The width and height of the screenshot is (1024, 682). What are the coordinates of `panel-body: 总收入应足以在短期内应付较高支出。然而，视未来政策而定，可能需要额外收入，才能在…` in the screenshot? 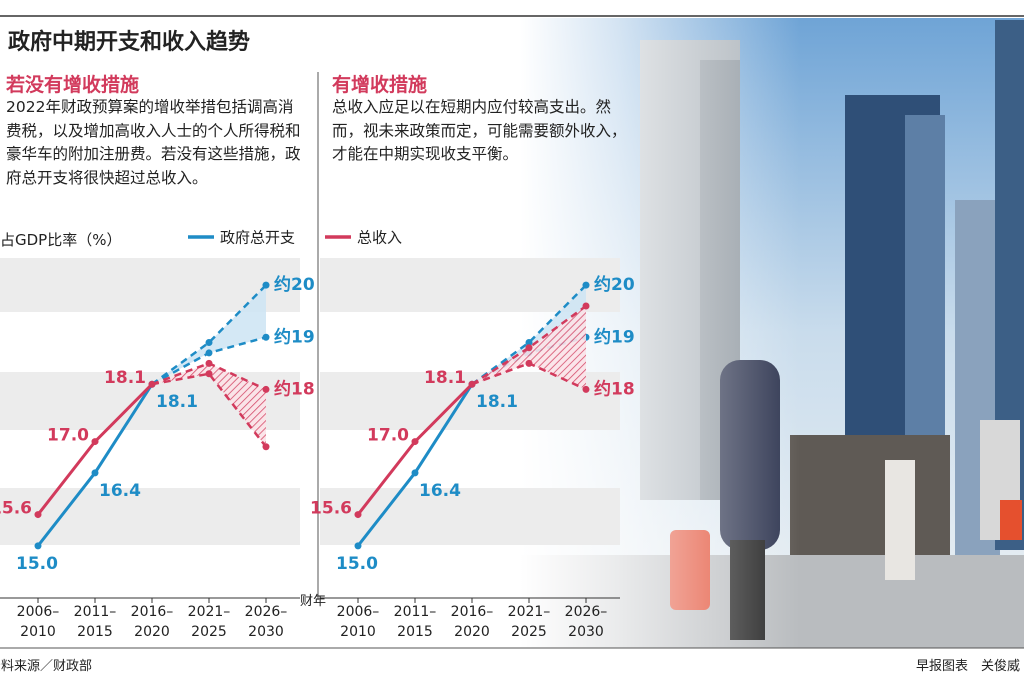 It's located at (479, 130).